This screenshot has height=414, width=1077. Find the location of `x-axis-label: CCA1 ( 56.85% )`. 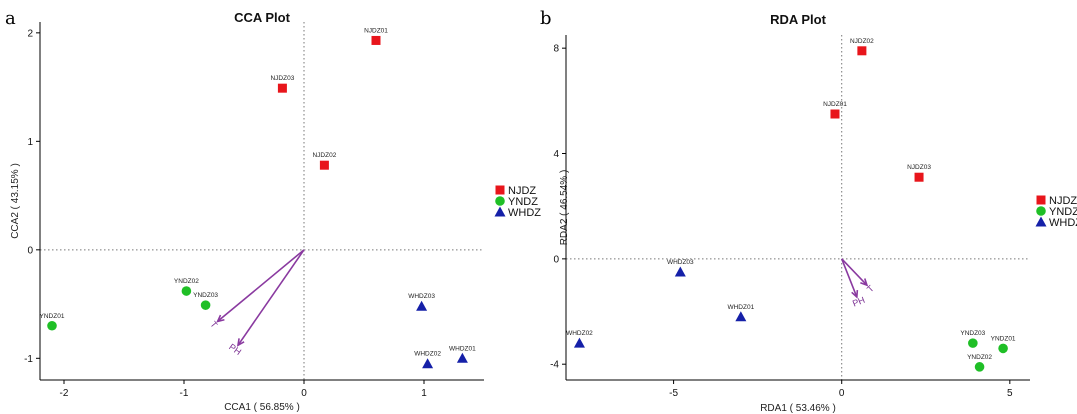

x-axis-label: CCA1 ( 56.85% ) is located at coordinates (262, 407).